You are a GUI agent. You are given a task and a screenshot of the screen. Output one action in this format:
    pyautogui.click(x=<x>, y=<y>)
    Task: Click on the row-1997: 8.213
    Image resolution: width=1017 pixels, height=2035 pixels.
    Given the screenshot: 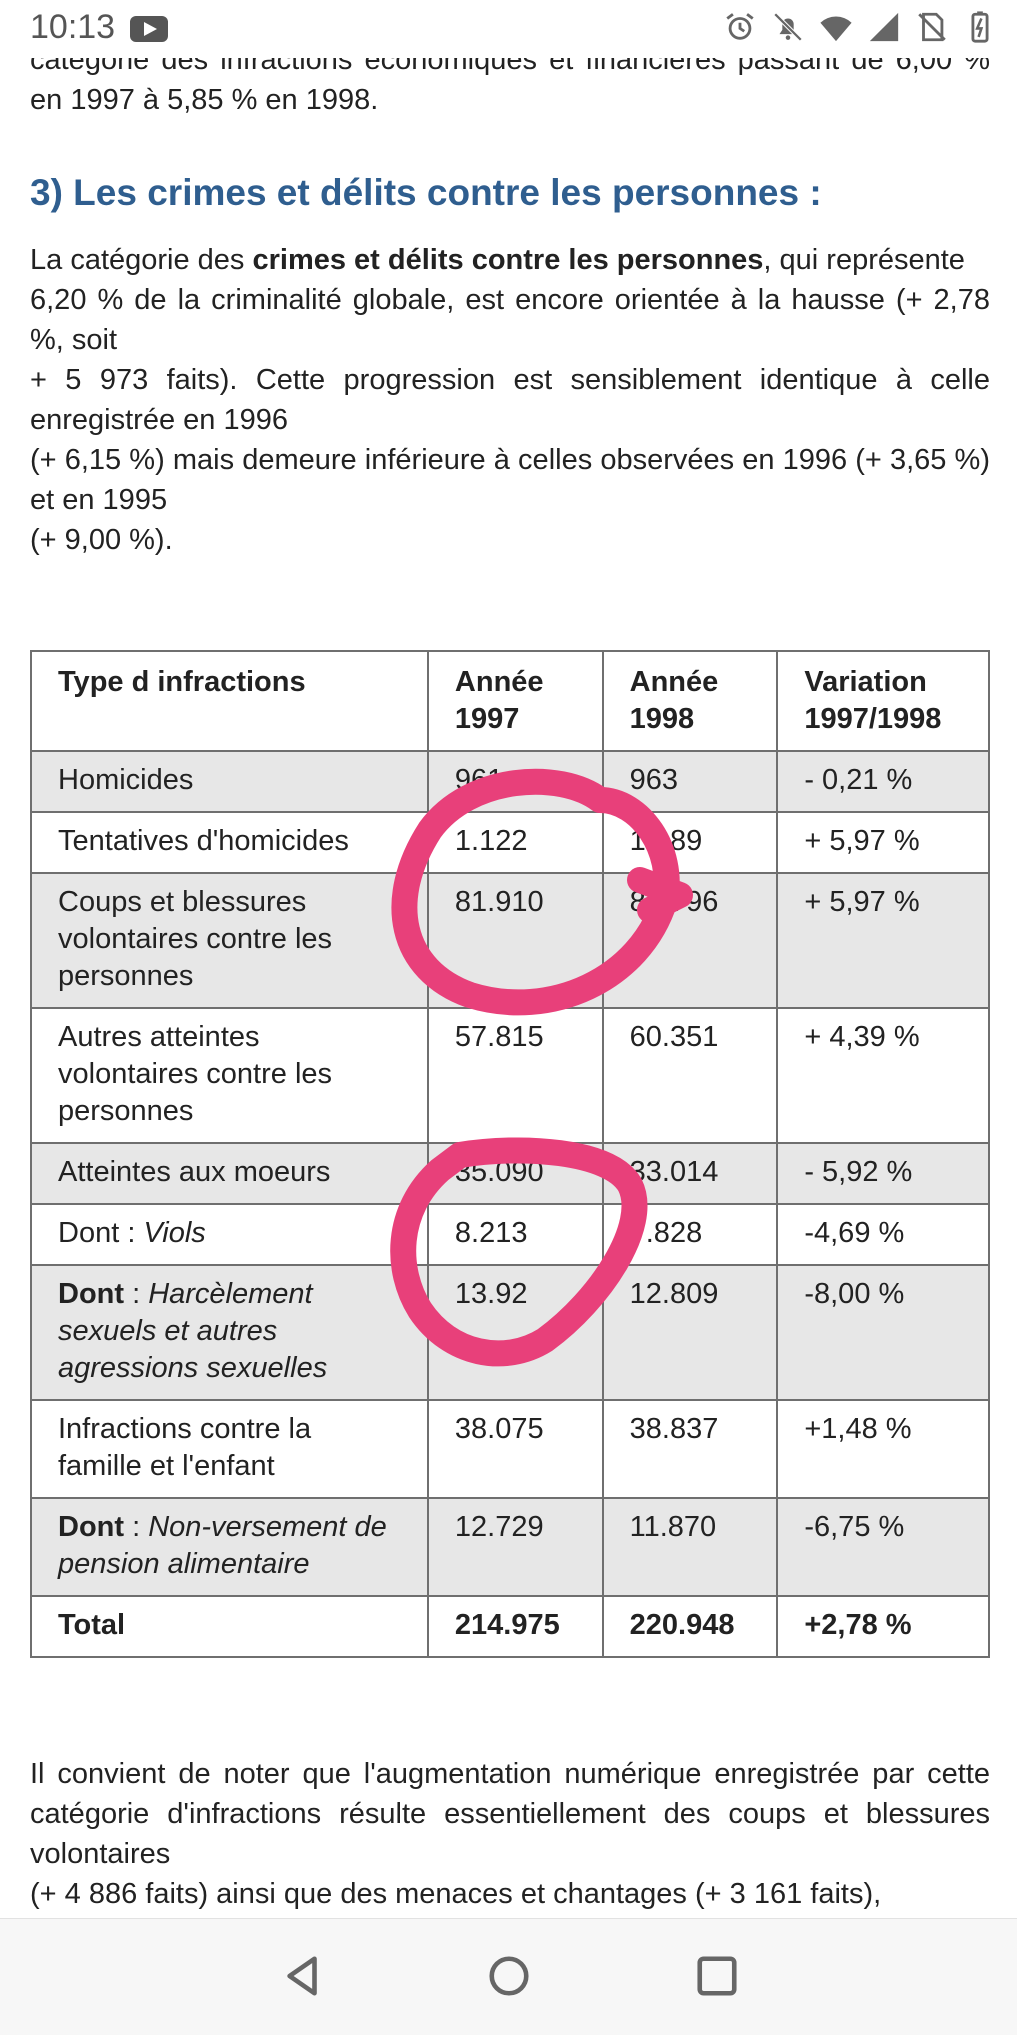 What is the action you would take?
    pyautogui.click(x=515, y=1234)
    